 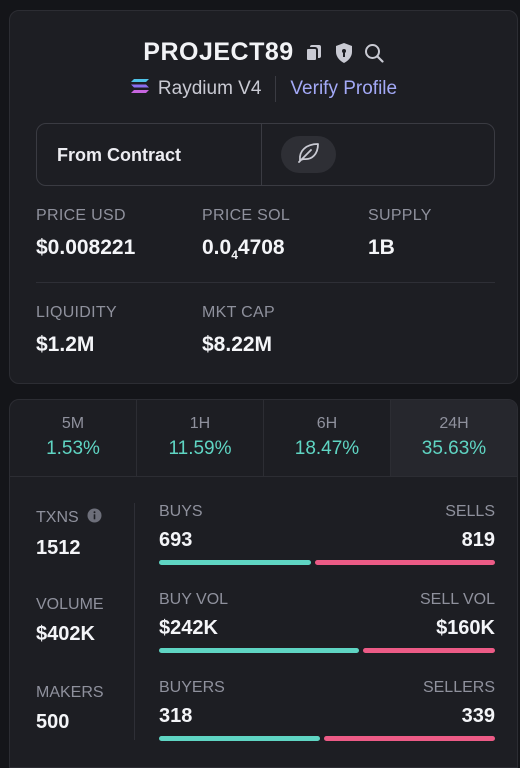 I want to click on dex-badge: Raydium V4, so click(x=196, y=89).